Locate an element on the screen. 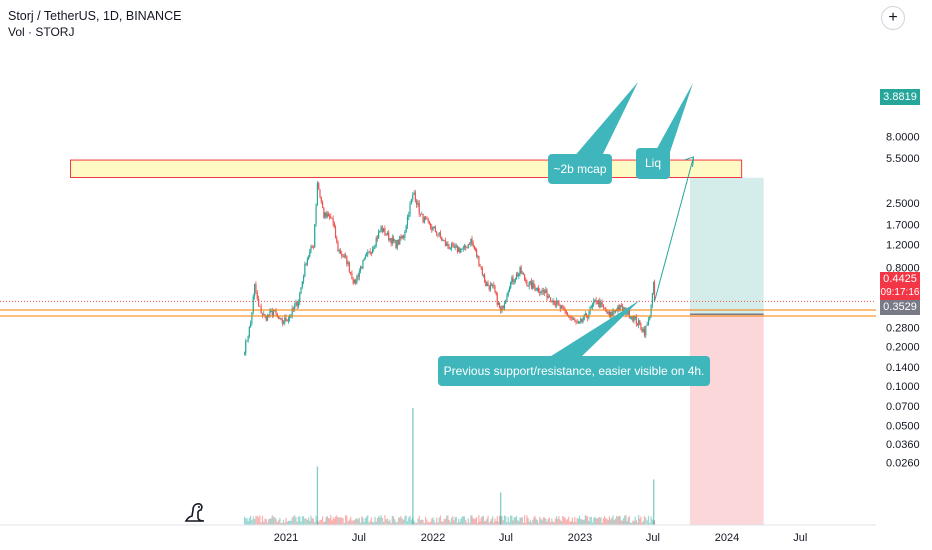 This screenshot has width=932, height=550. time-tick-label: 2024 is located at coordinates (727, 538).